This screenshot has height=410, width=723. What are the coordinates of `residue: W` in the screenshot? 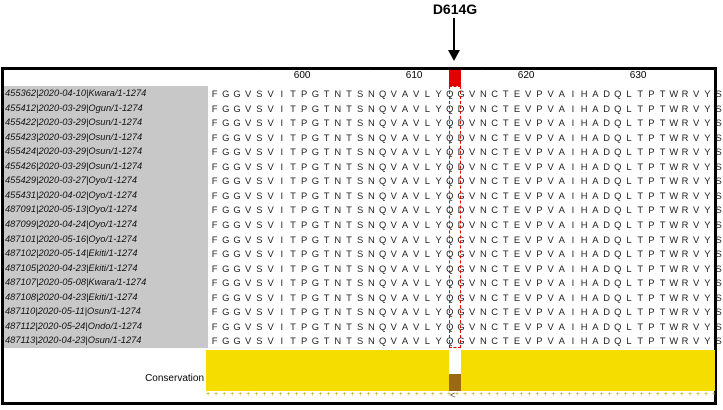 It's located at (674, 195).